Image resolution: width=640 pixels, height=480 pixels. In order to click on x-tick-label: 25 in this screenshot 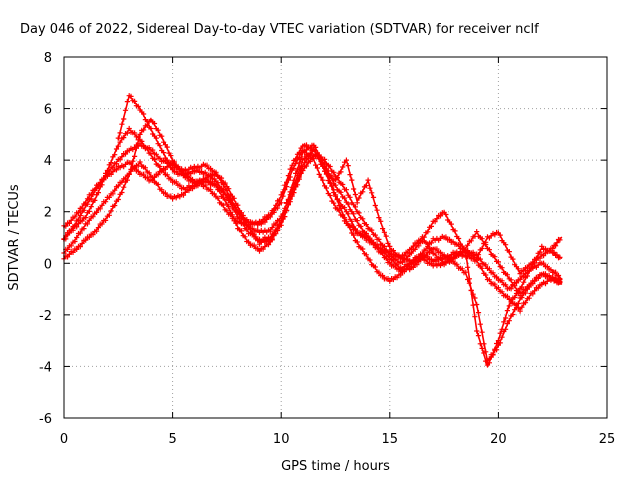, I will do `click(607, 439)`.